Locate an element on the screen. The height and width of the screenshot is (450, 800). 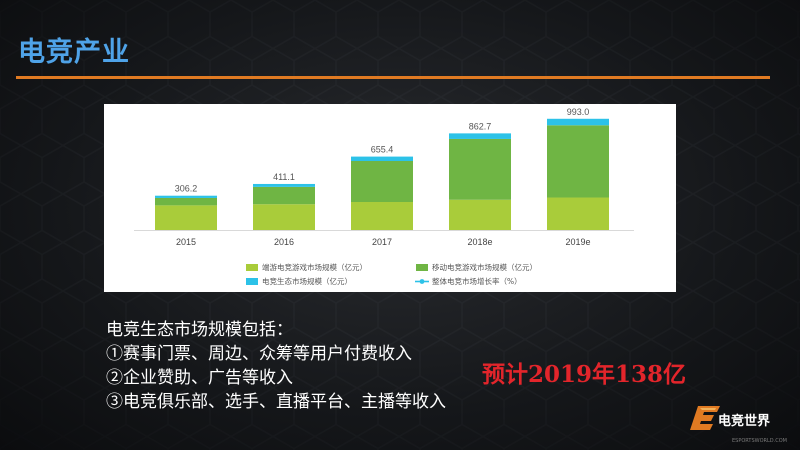
e-logo-icon is located at coordinates (705, 418).